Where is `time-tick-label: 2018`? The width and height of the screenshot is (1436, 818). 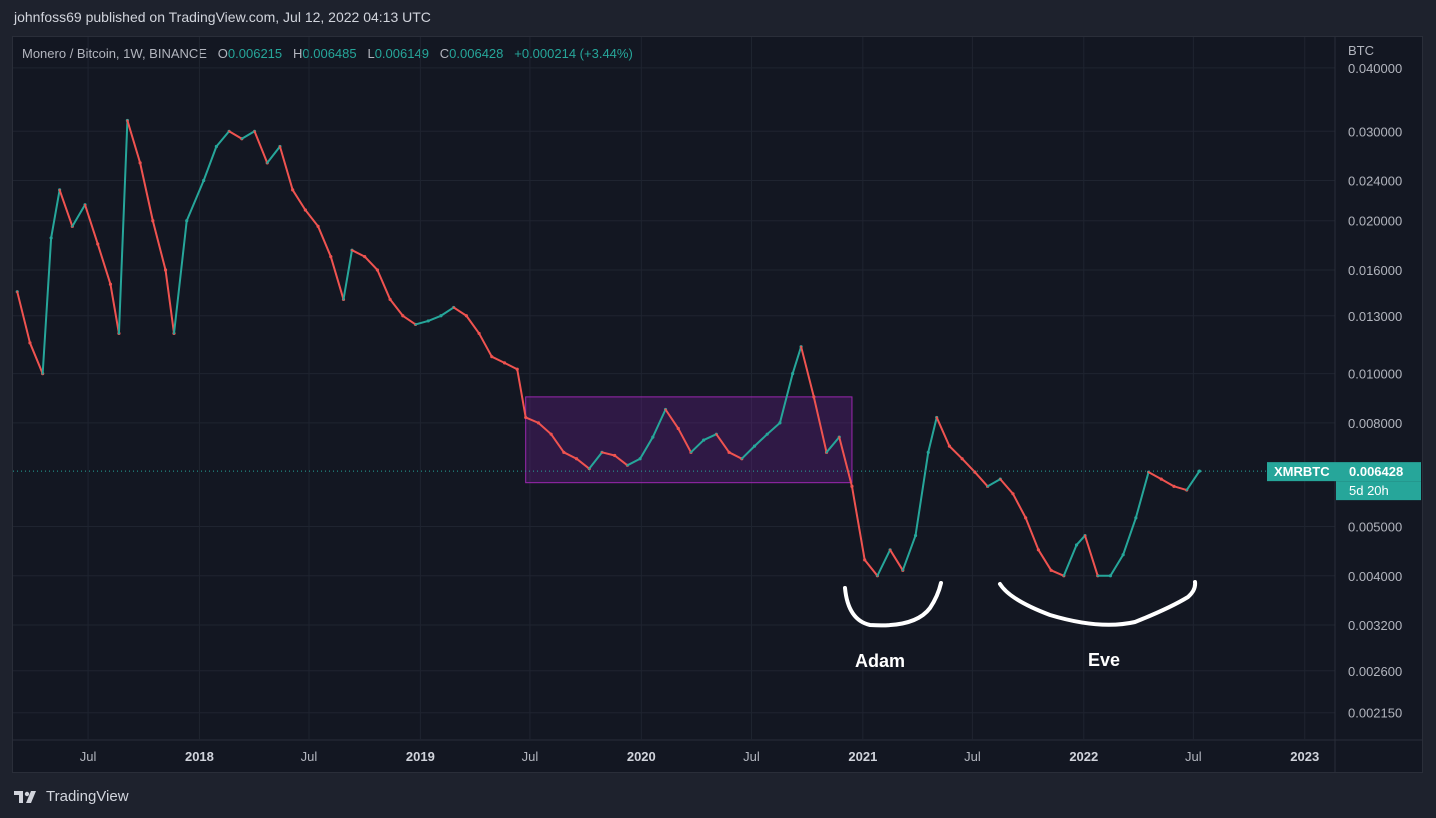 time-tick-label: 2018 is located at coordinates (199, 756).